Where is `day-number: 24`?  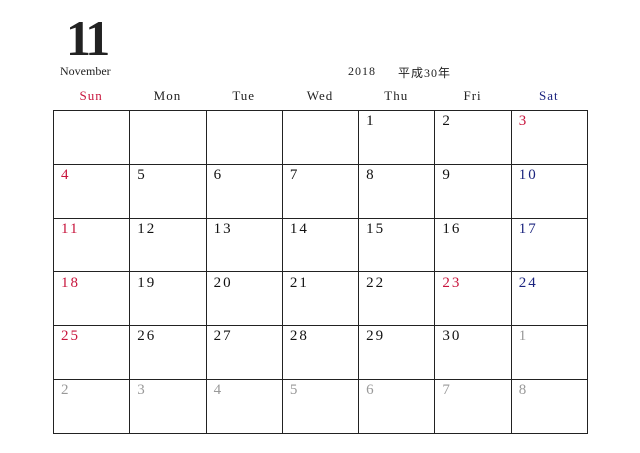
day-number: 24 is located at coordinates (528, 282).